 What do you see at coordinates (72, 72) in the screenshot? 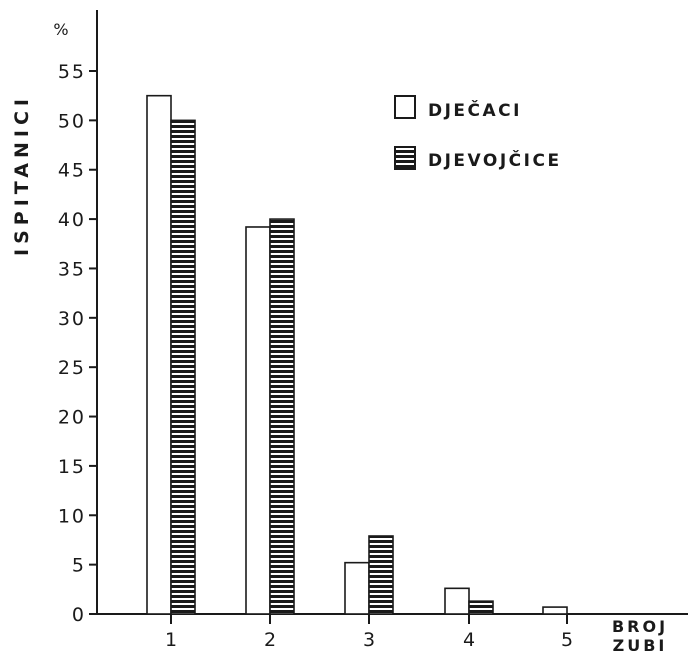
I see `y-tick-label: 55` at bounding box center [72, 72].